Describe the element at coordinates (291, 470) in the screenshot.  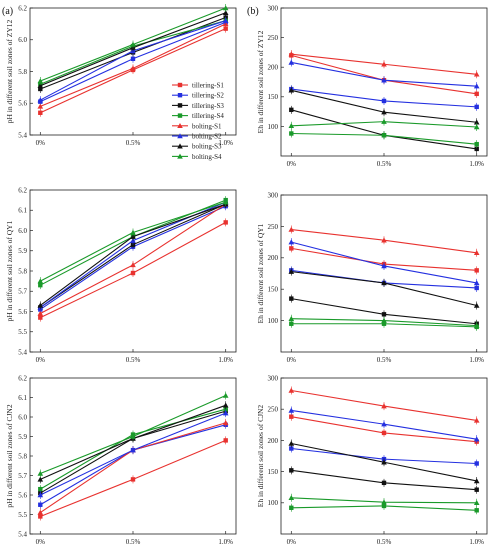
I see `data-point-tillering-S3-0%` at that location.